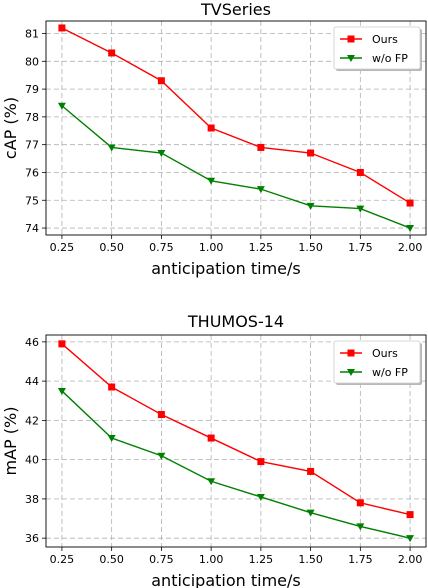 The height and width of the screenshot is (588, 428). What do you see at coordinates (235, 321) in the screenshot?
I see `chart-title: THUMOS-14` at bounding box center [235, 321].